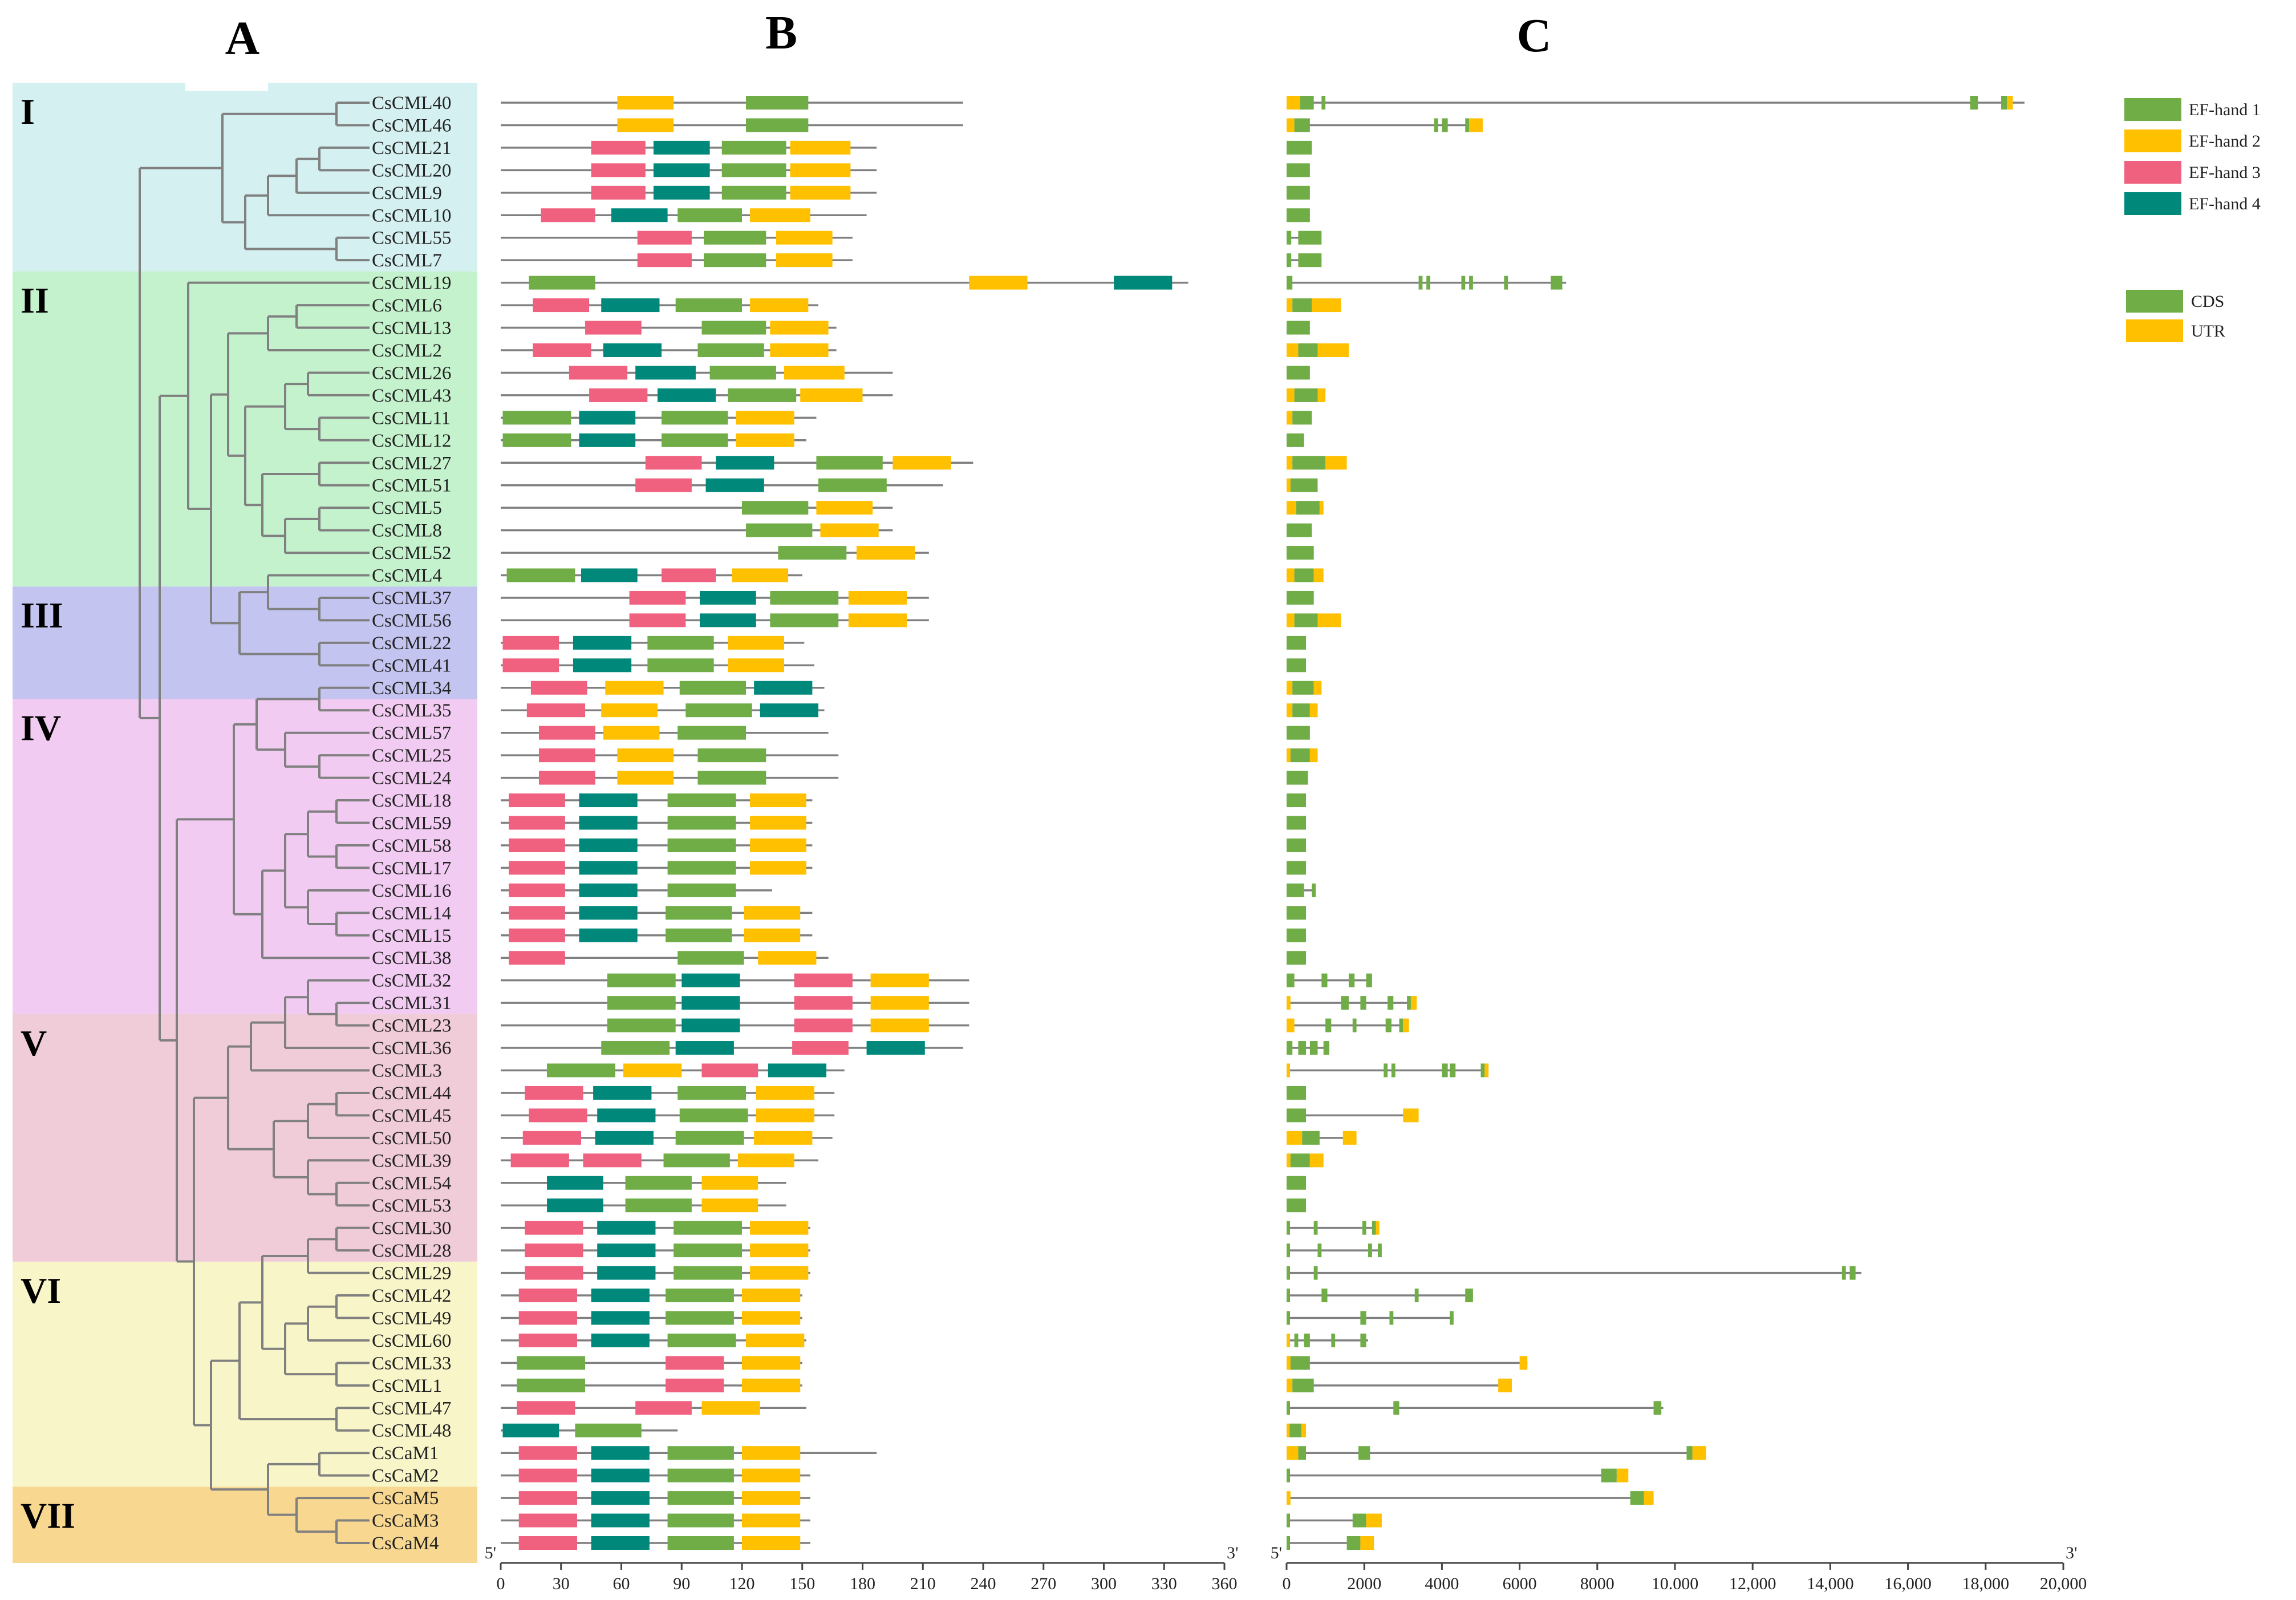  I want to click on gene-label: CsCML45, so click(411, 1115).